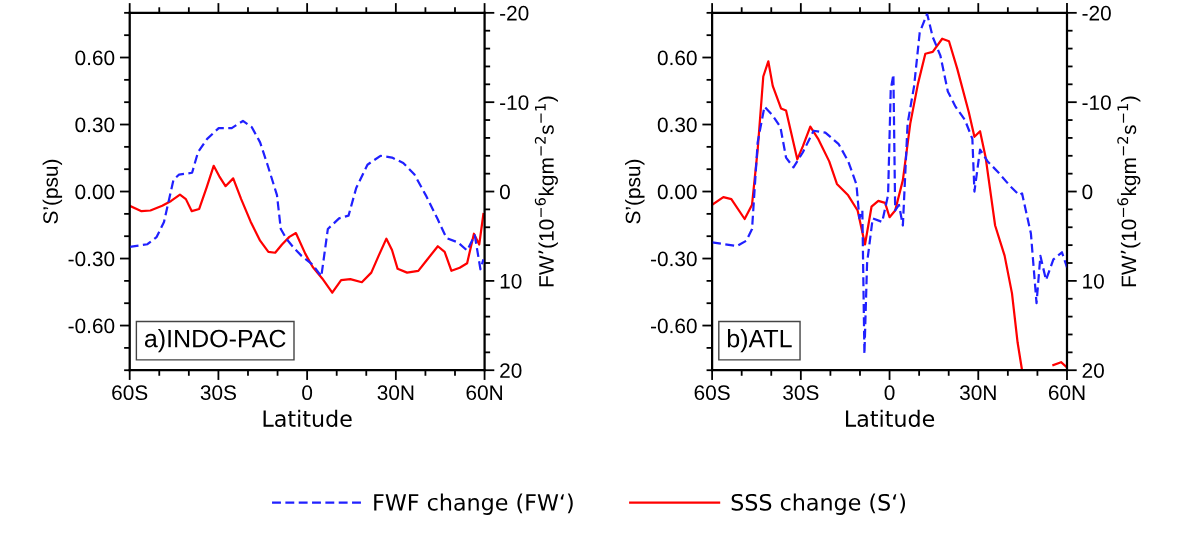 The height and width of the screenshot is (535, 1179). Describe the element at coordinates (473, 504) in the screenshot. I see `legend-label: FWF change (FW‘)` at that location.